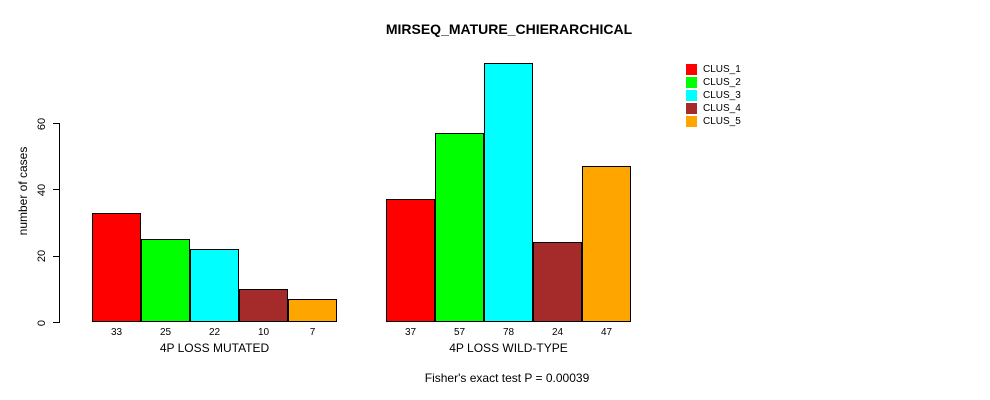 This screenshot has height=400, width=990. I want to click on bar-clus-3-4p-loss-mutated, so click(214, 285).